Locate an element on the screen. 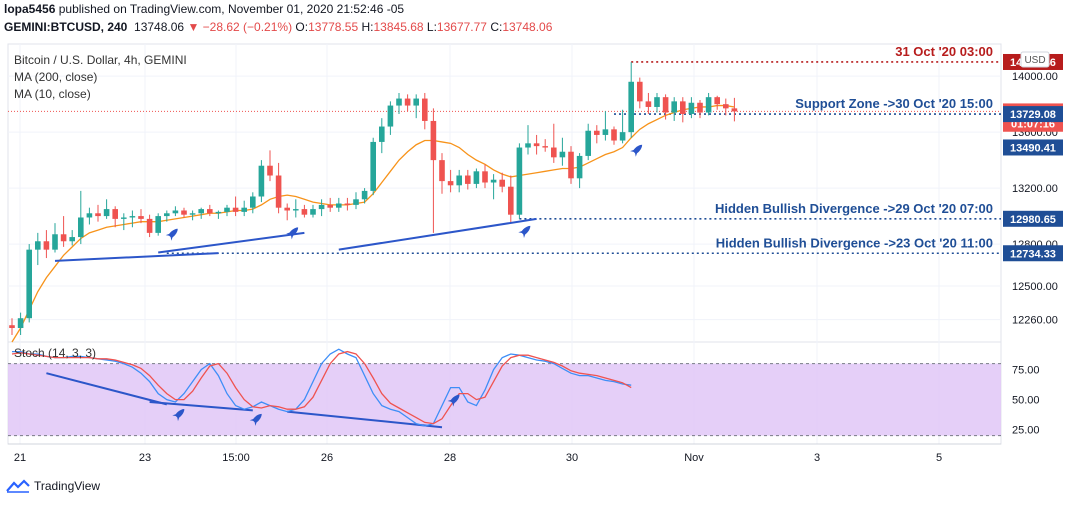 The image size is (1071, 506). footer-brand: TradingView is located at coordinates (67, 486).